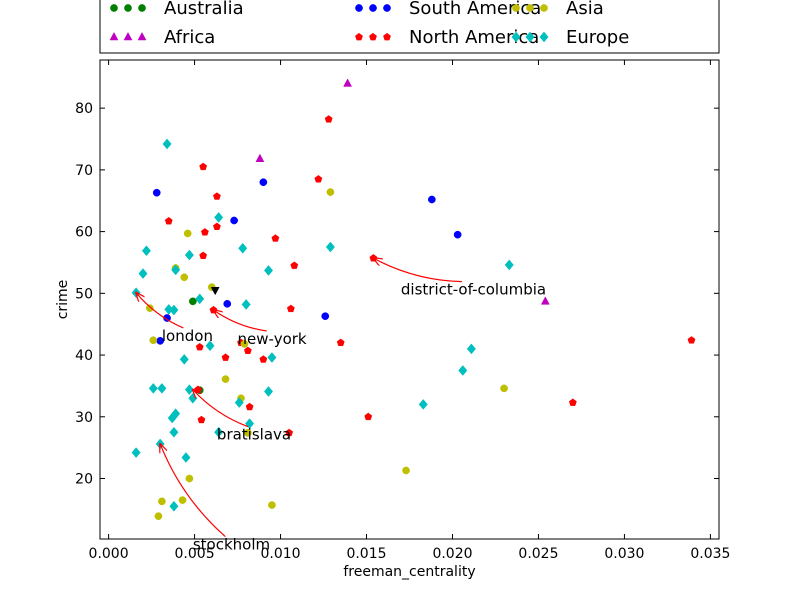  I want to click on legend-item-north-america: North America, so click(447, 37).